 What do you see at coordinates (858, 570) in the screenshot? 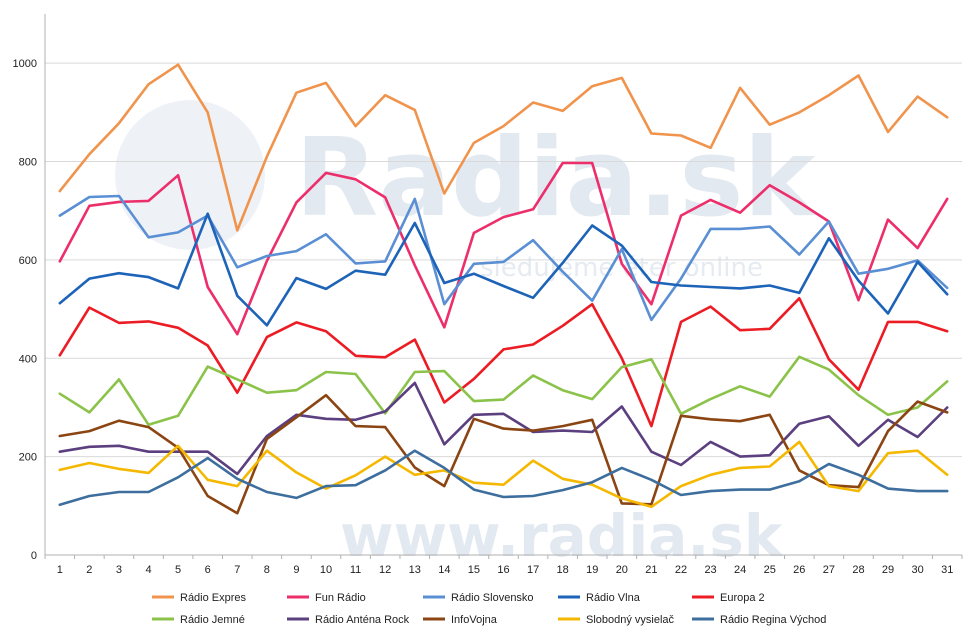
I see `x-tick-label: 28` at bounding box center [858, 570].